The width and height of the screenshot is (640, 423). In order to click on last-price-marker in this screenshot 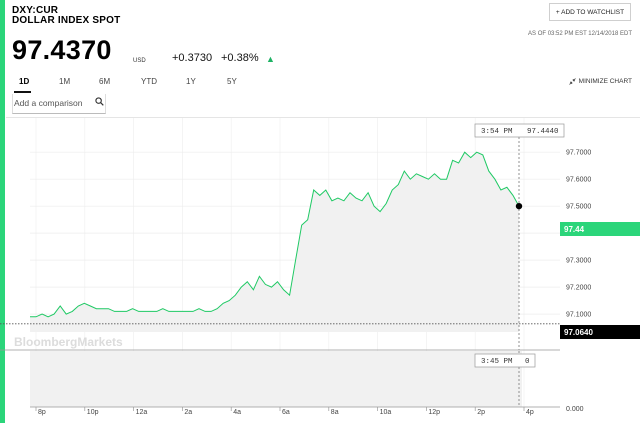, I will do `click(519, 206)`.